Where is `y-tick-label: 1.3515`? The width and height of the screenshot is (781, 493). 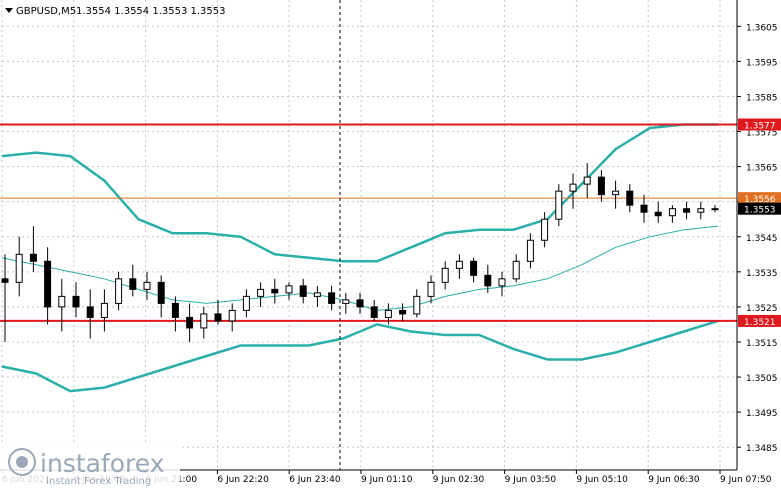
y-tick-label: 1.3515 is located at coordinates (762, 344).